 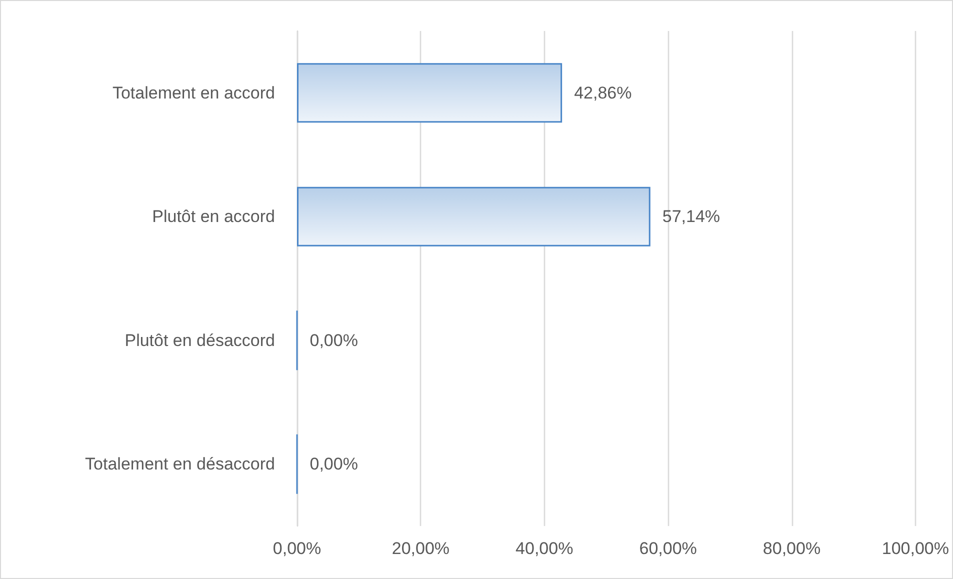 What do you see at coordinates (199, 340) in the screenshot?
I see `y-tick-label: Plutôt en désaccord` at bounding box center [199, 340].